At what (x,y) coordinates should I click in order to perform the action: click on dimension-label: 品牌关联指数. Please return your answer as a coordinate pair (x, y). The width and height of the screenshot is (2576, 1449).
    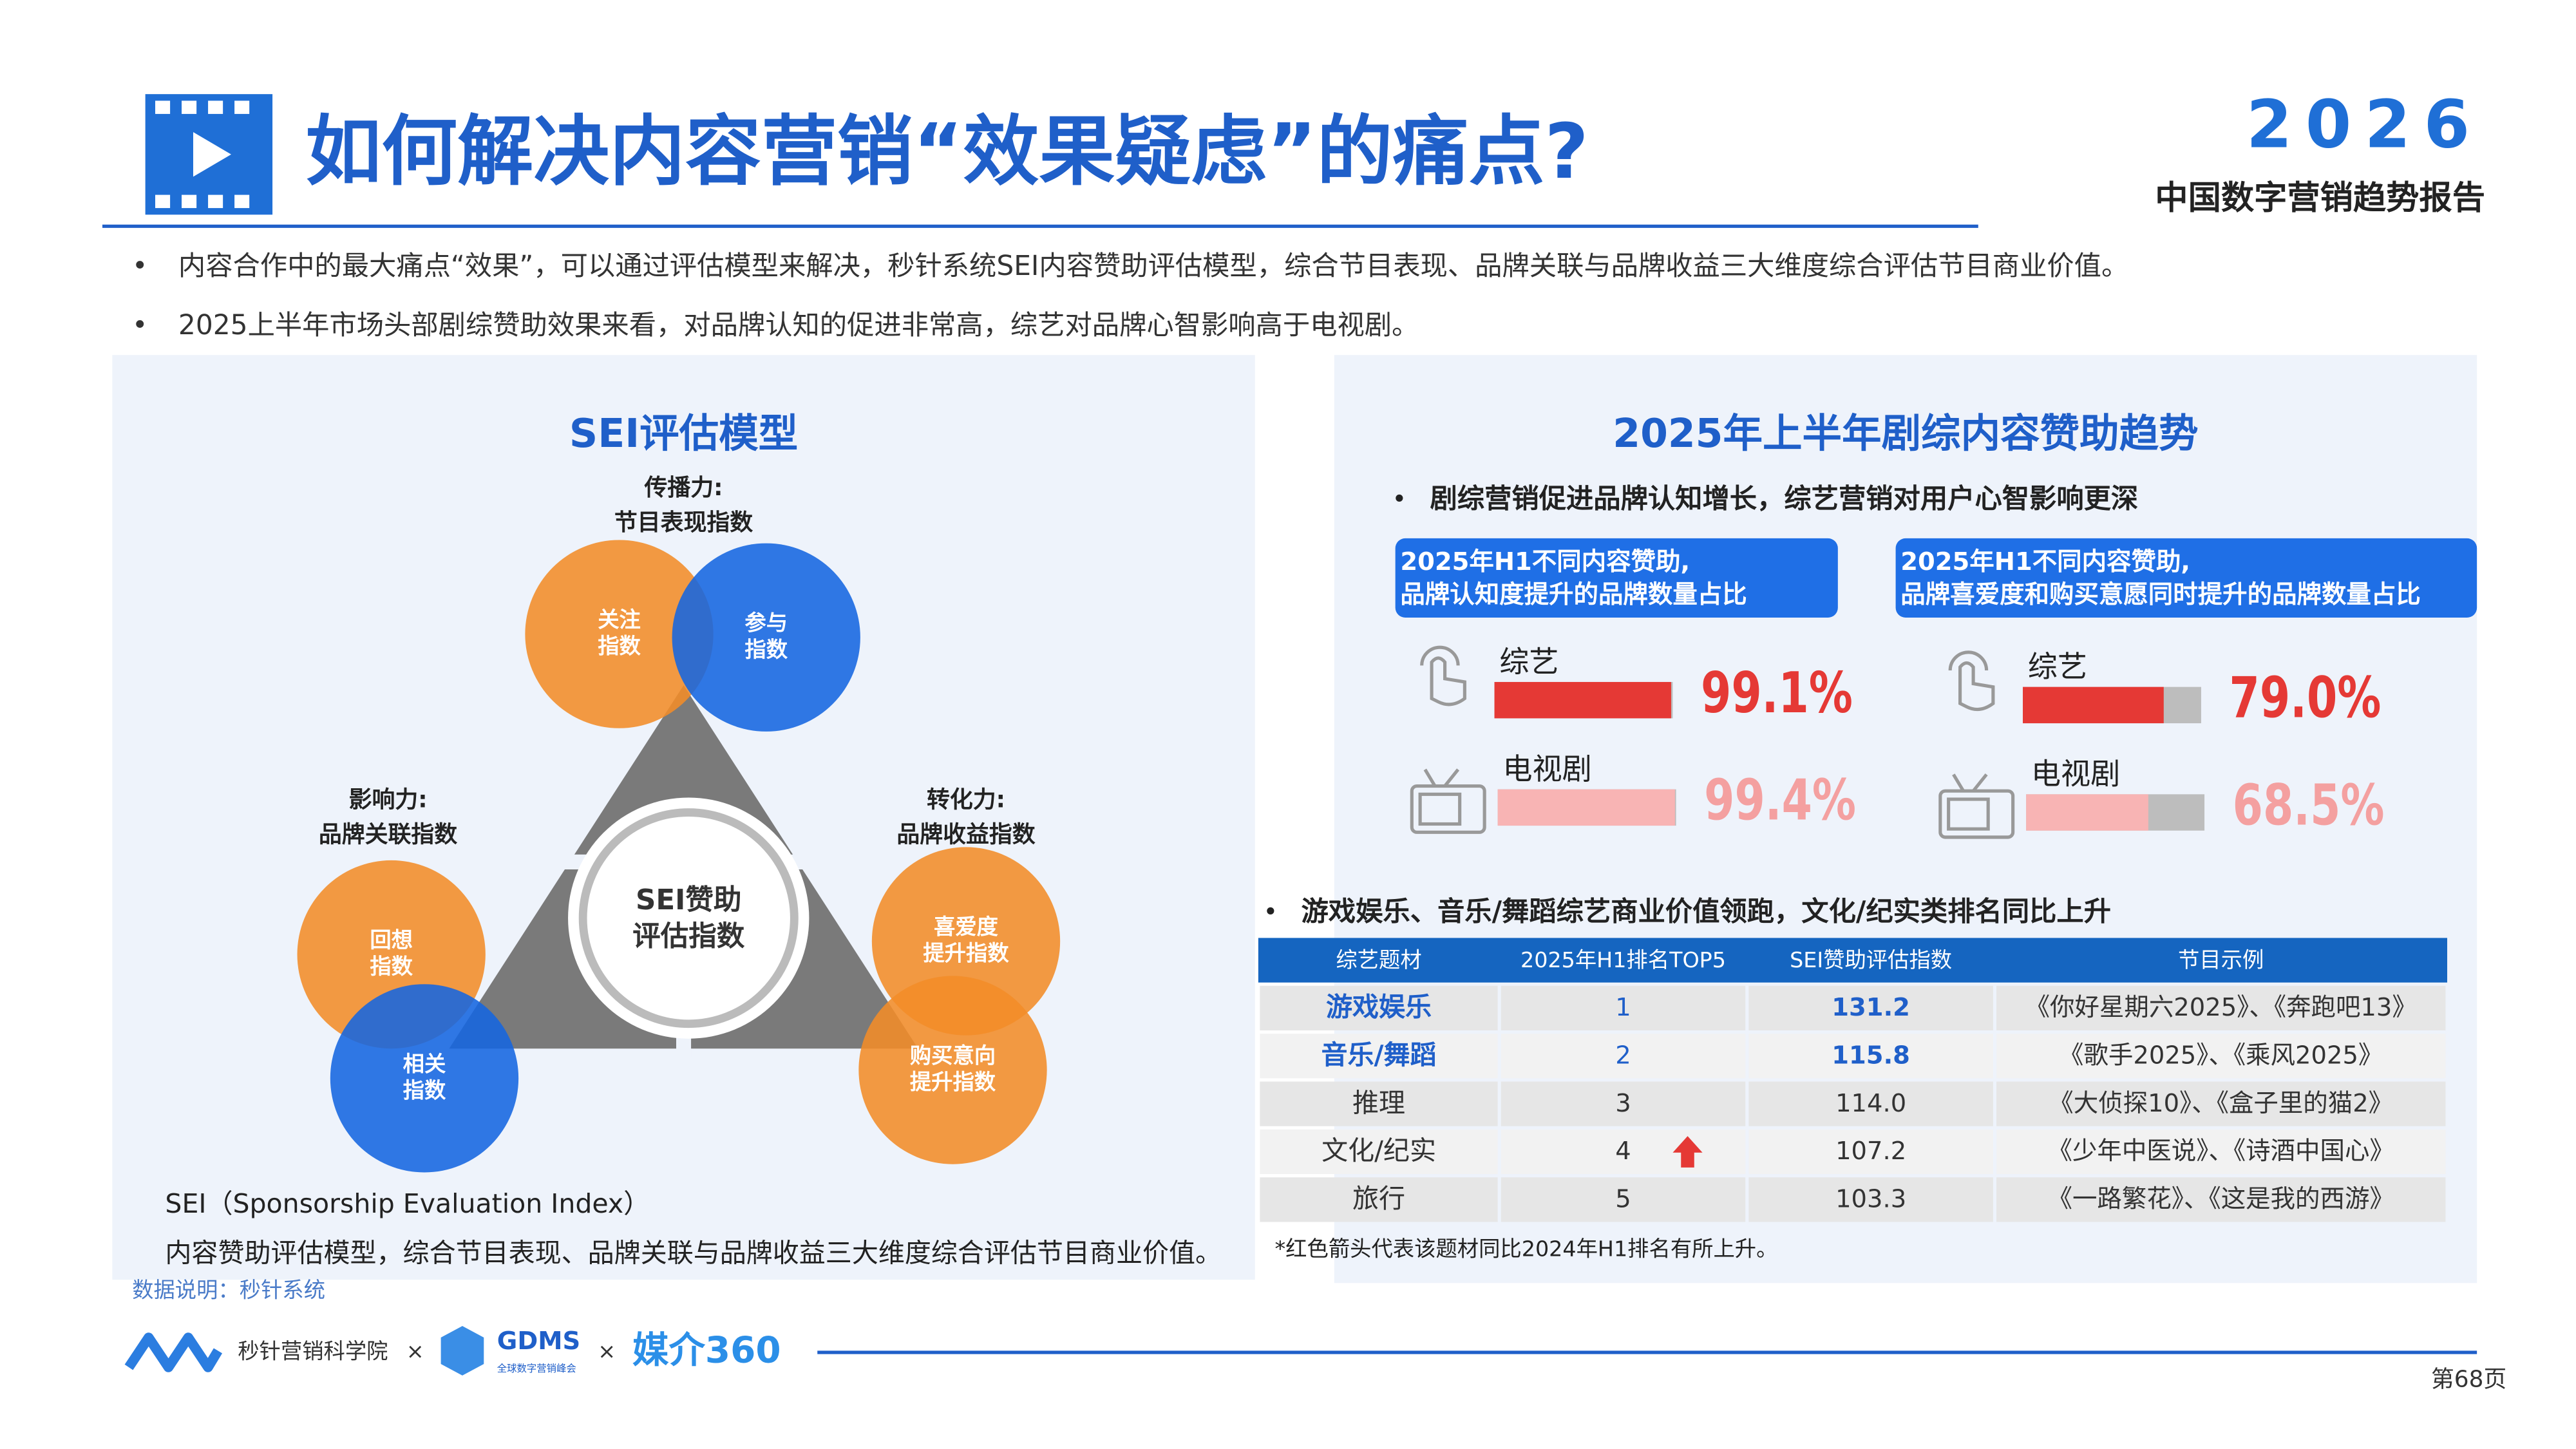
    Looking at the image, I should click on (388, 835).